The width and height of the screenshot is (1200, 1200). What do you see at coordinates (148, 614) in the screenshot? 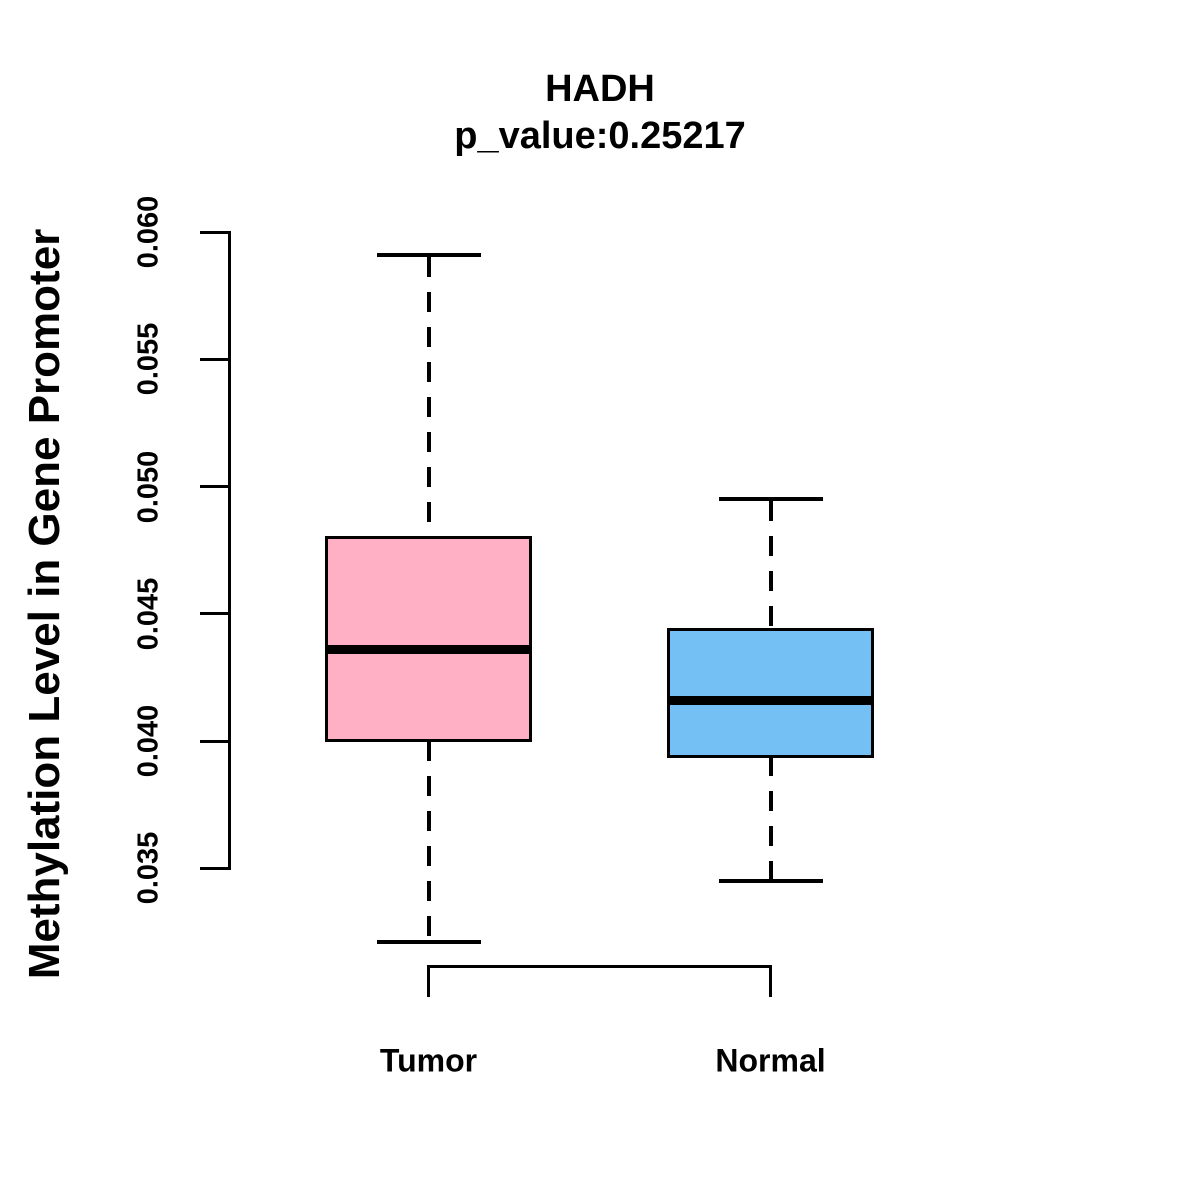
I see `y-axis-tick-label: 0.045` at bounding box center [148, 614].